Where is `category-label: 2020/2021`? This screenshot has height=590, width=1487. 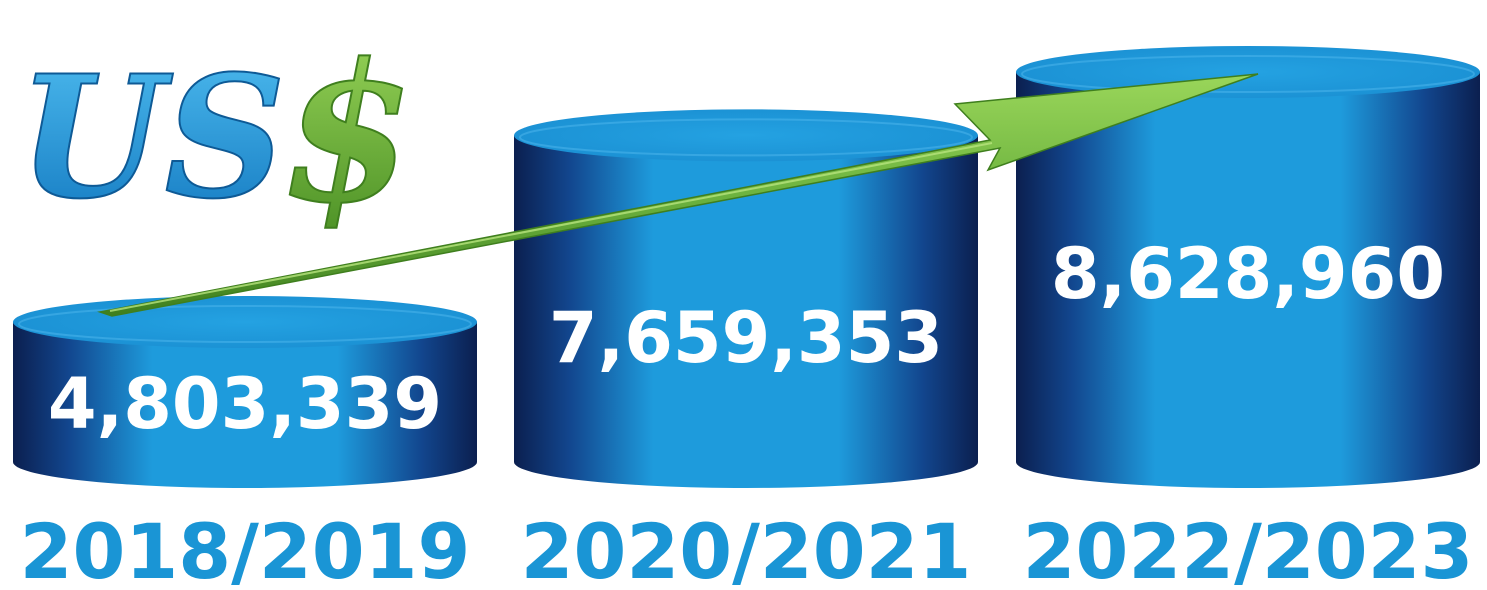 category-label: 2020/2021 is located at coordinates (746, 548).